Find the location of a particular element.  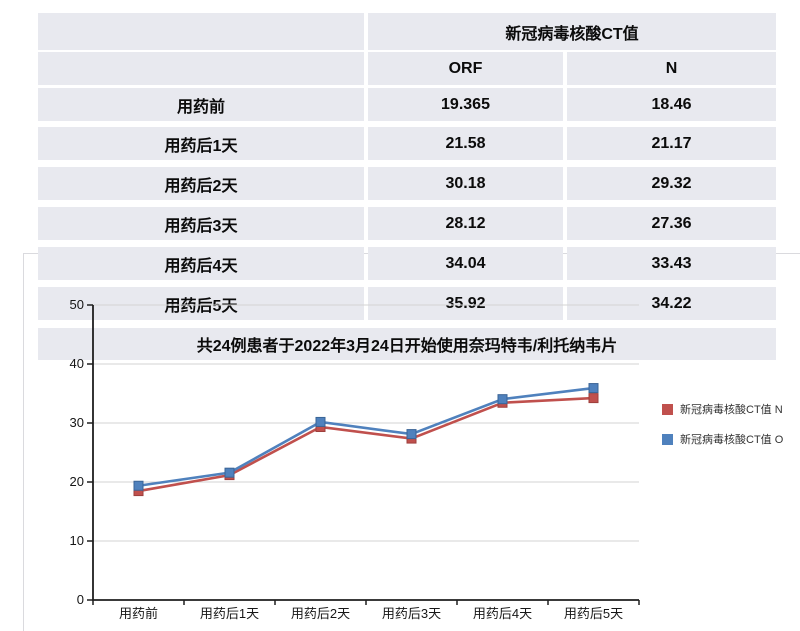

legend-item-orf: 新冠病毒核酸CT值 O is located at coordinates (722, 439).